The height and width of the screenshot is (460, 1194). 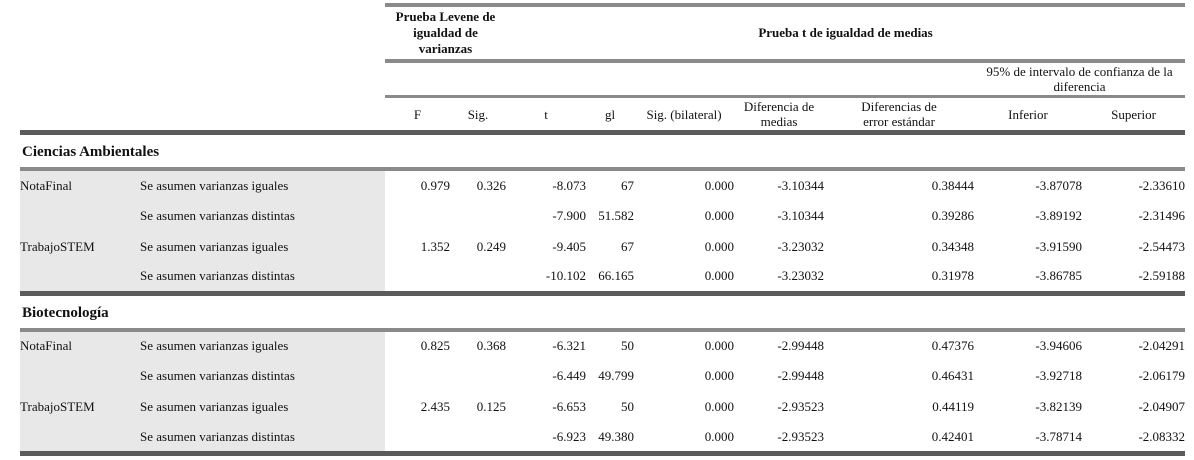 What do you see at coordinates (1059, 375) in the screenshot?
I see `cell-inferior: -3.92718` at bounding box center [1059, 375].